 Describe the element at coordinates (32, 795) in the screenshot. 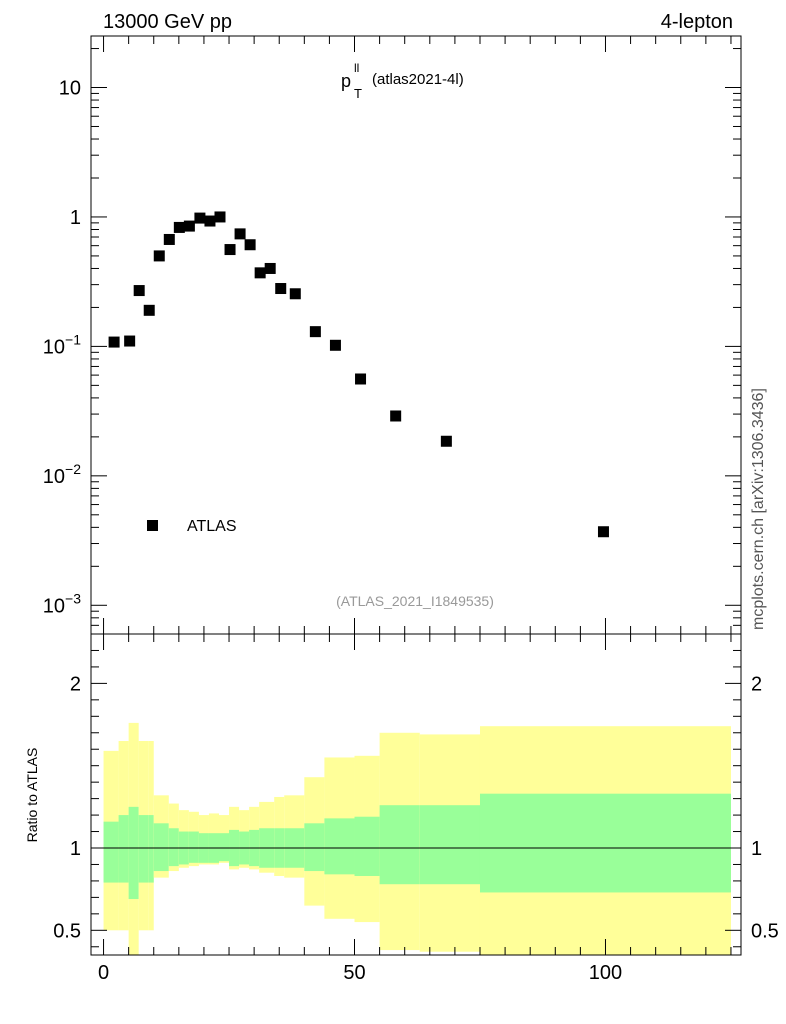

I see `ratio-y-axis-label: Ratio to ATLAS` at that location.